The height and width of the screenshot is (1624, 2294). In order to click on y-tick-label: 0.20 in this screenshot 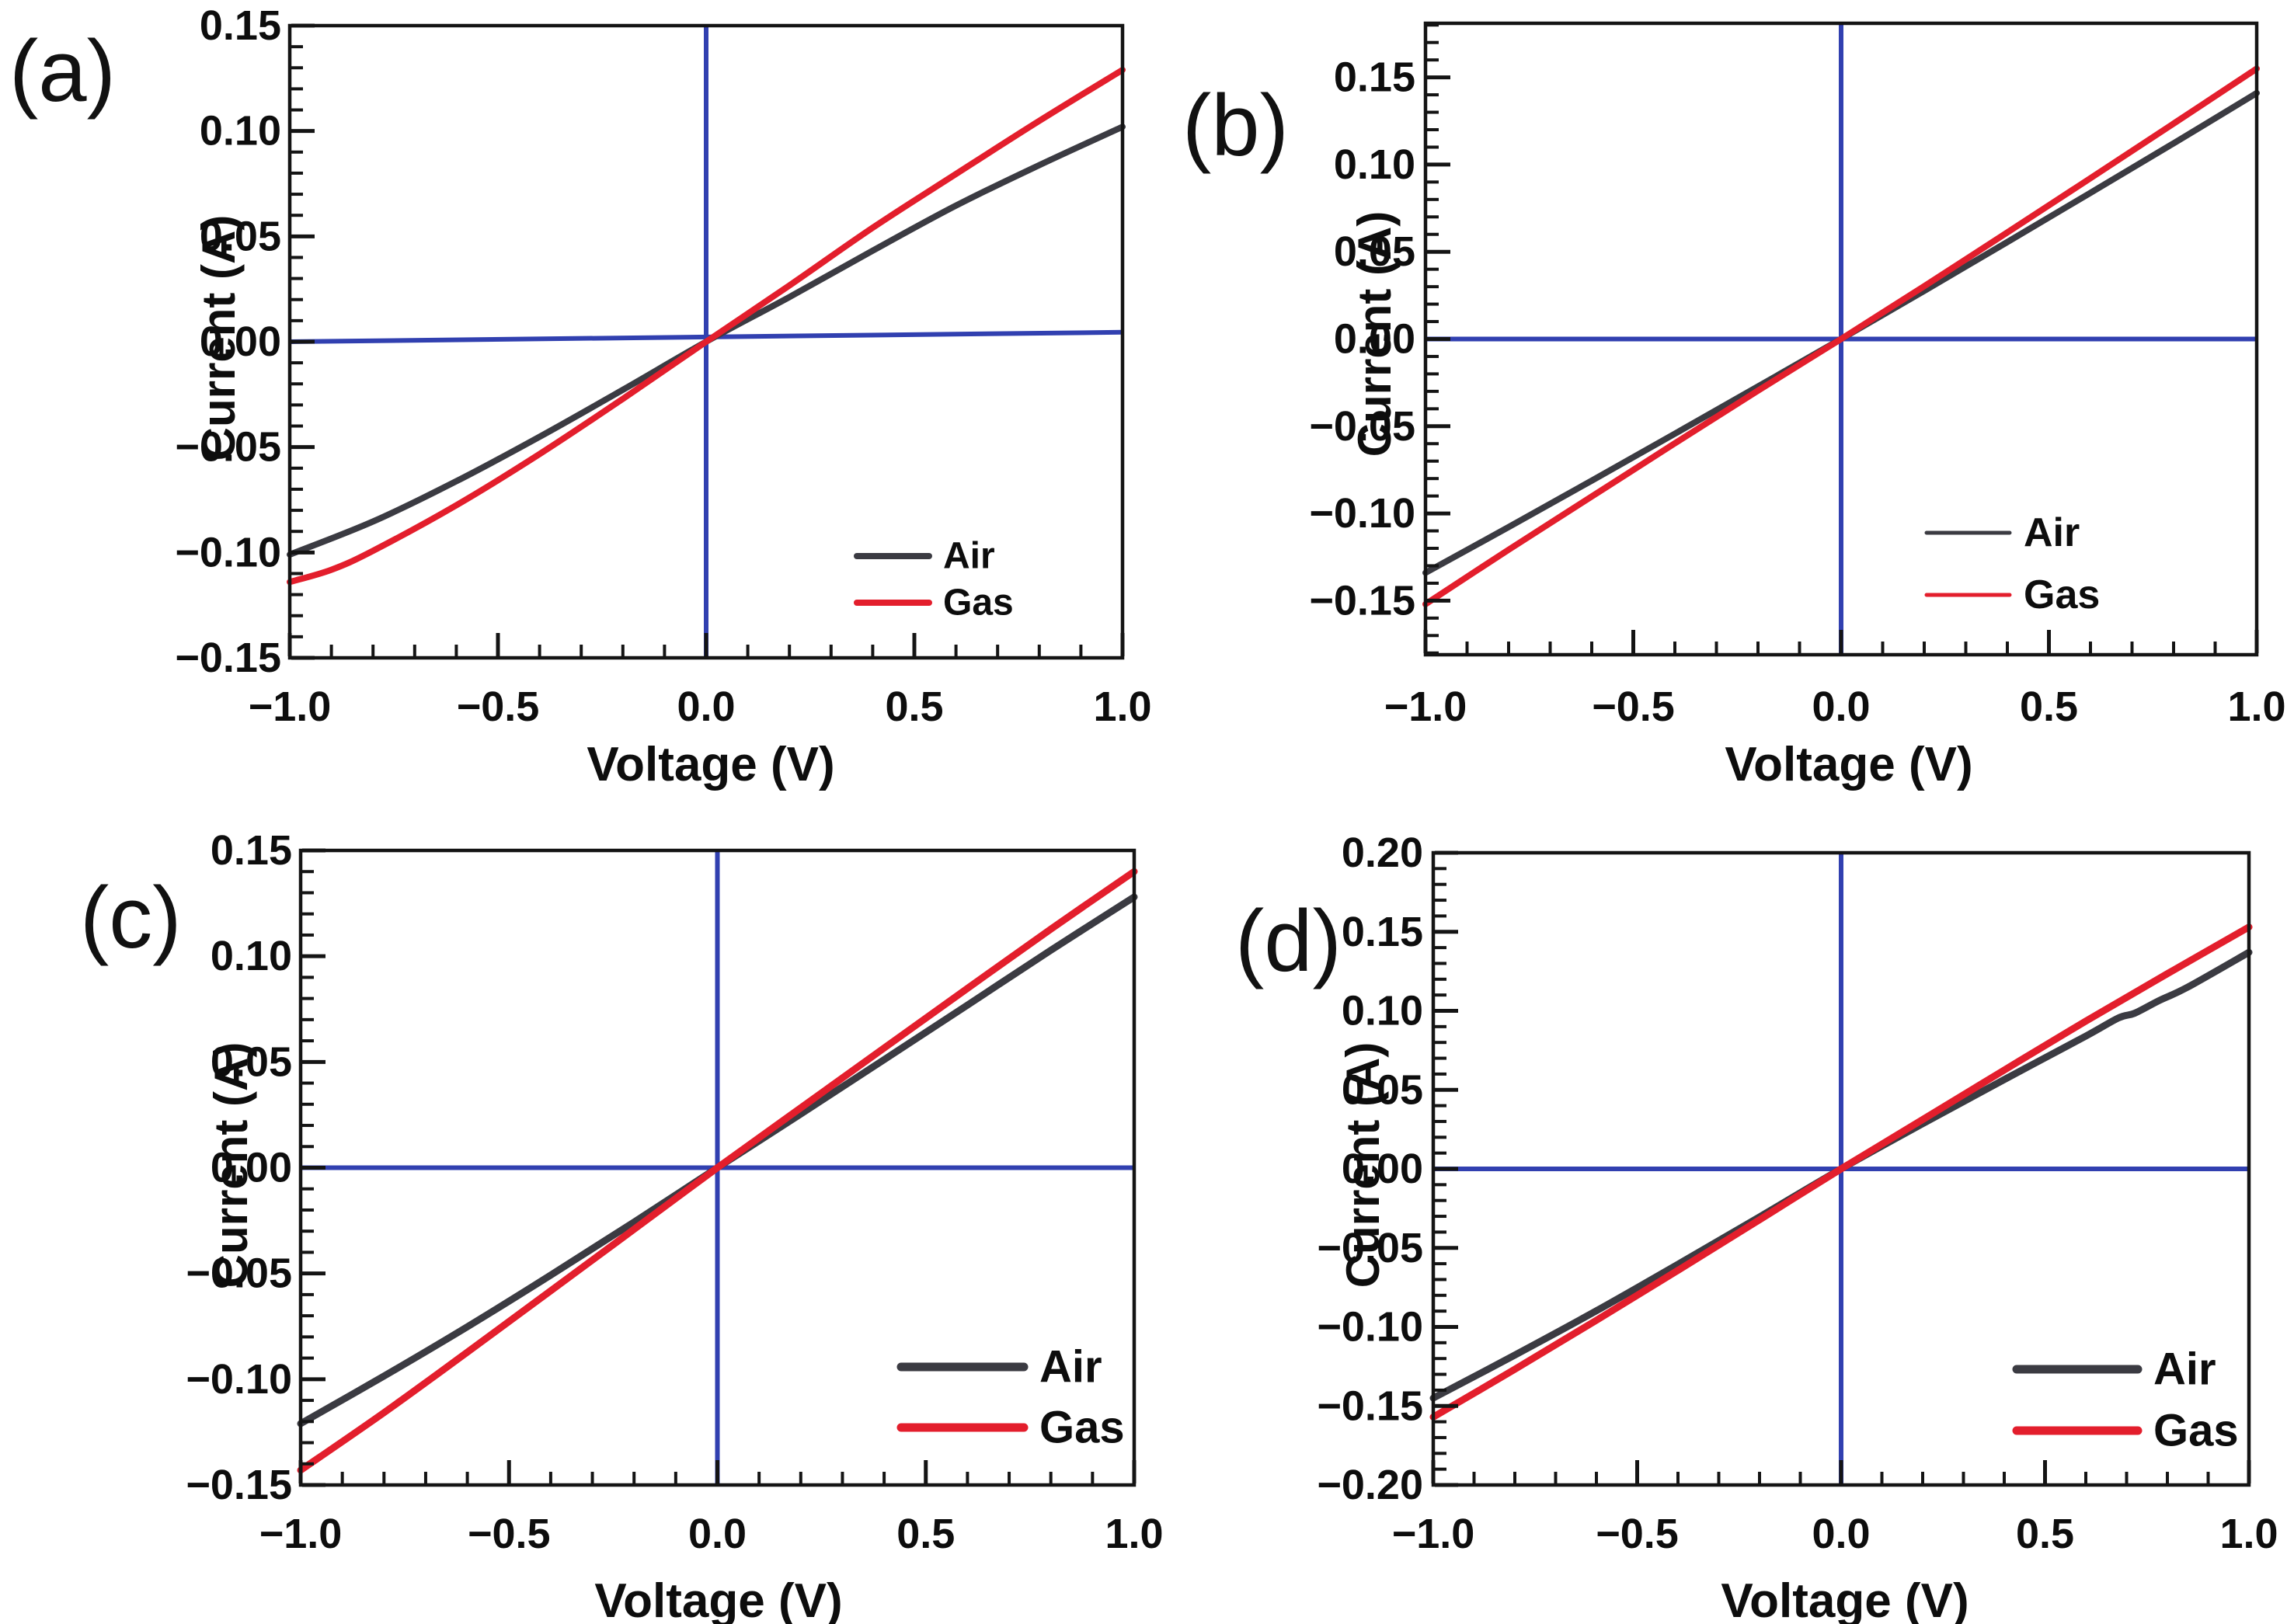, I will do `click(1382, 852)`.